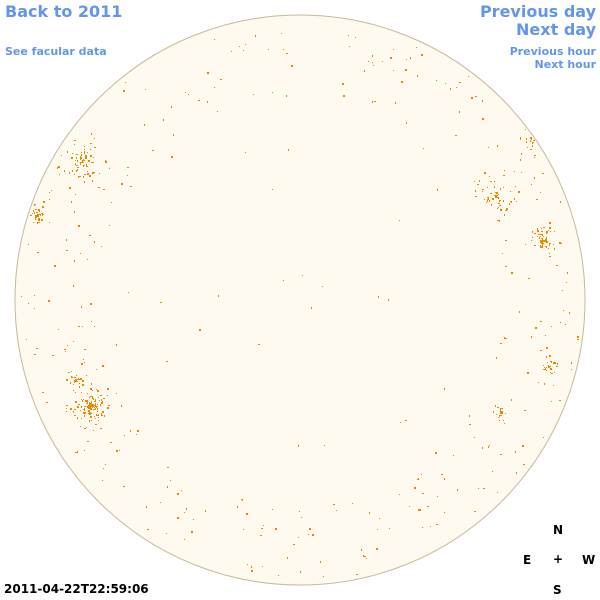 The width and height of the screenshot is (600, 600). What do you see at coordinates (565, 64) in the screenshot?
I see `next-hour-link: Next hour` at bounding box center [565, 64].